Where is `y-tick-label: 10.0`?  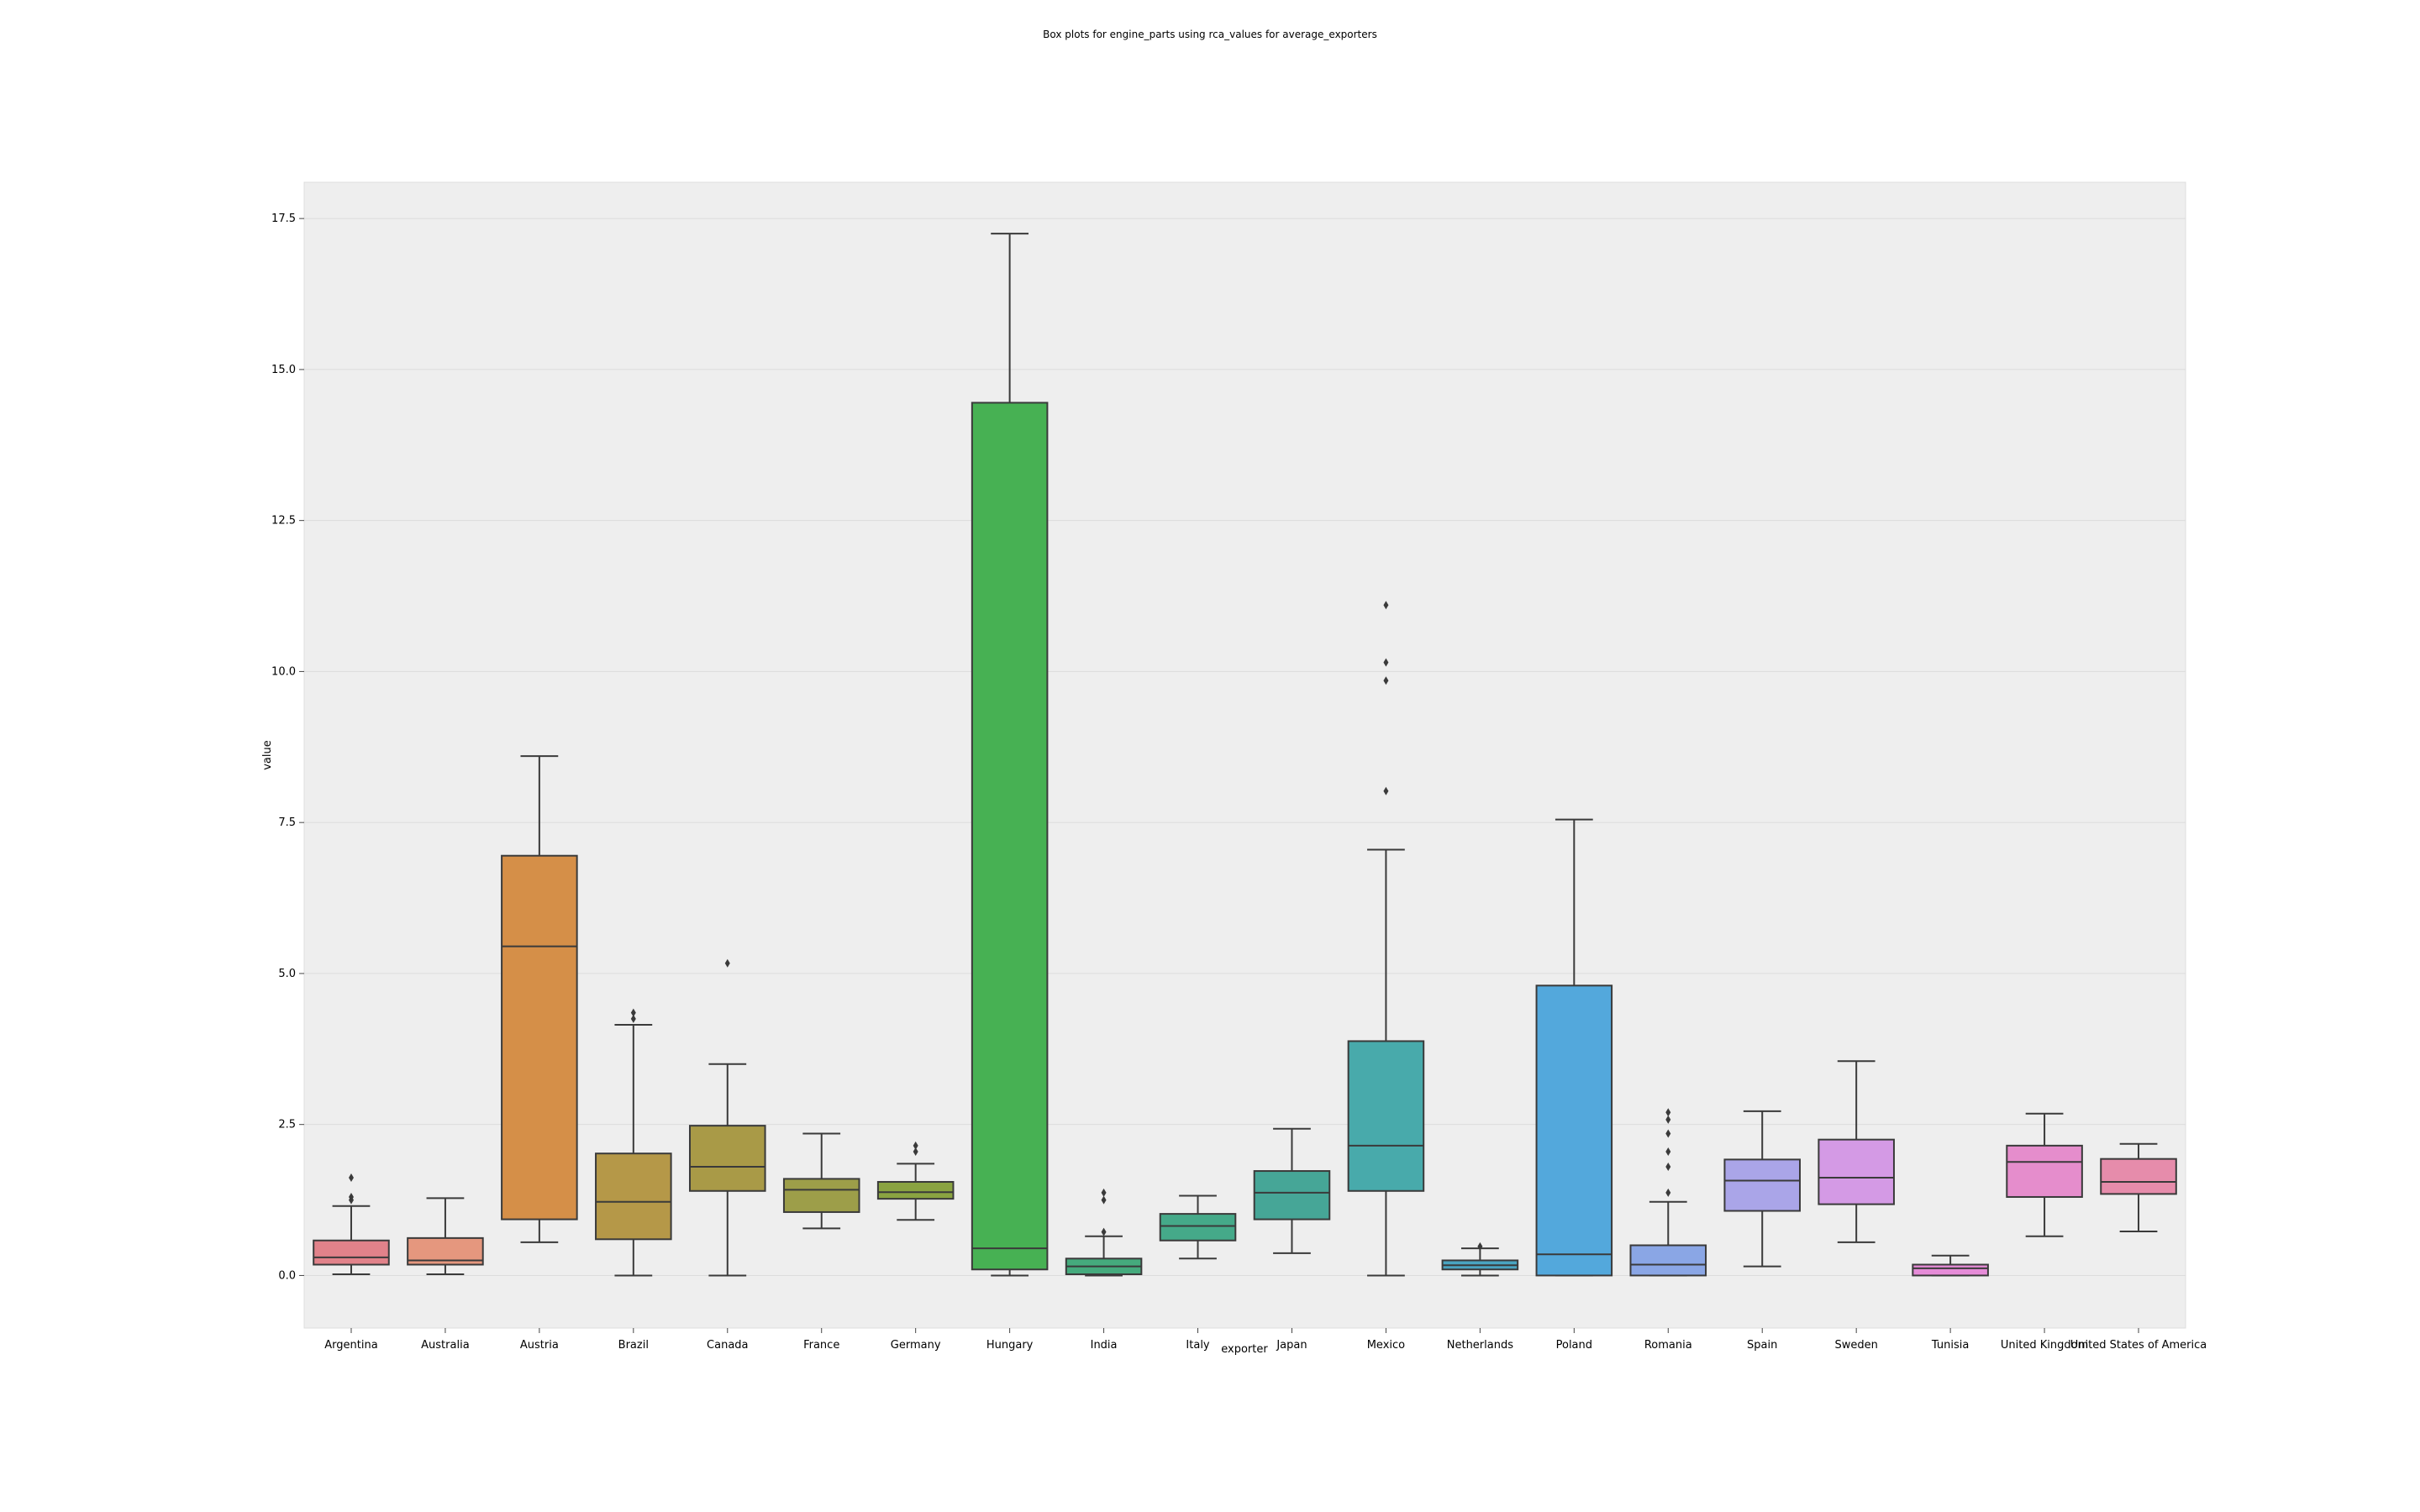
y-tick-label: 10.0 is located at coordinates (284, 671).